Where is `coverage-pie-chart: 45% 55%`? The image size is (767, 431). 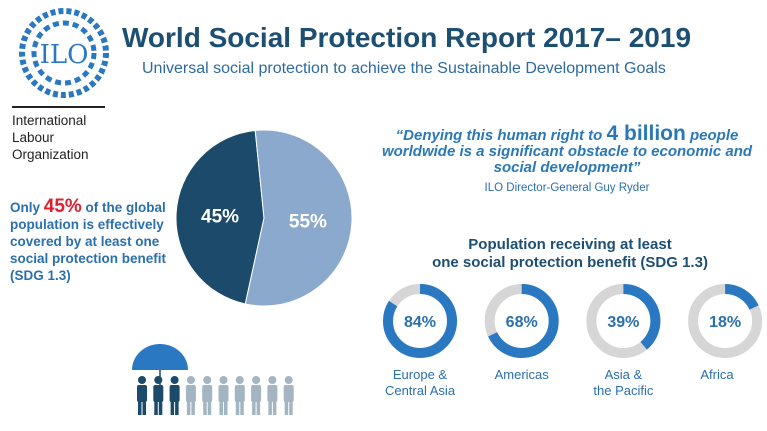 coverage-pie-chart: 45% 55% is located at coordinates (264, 218).